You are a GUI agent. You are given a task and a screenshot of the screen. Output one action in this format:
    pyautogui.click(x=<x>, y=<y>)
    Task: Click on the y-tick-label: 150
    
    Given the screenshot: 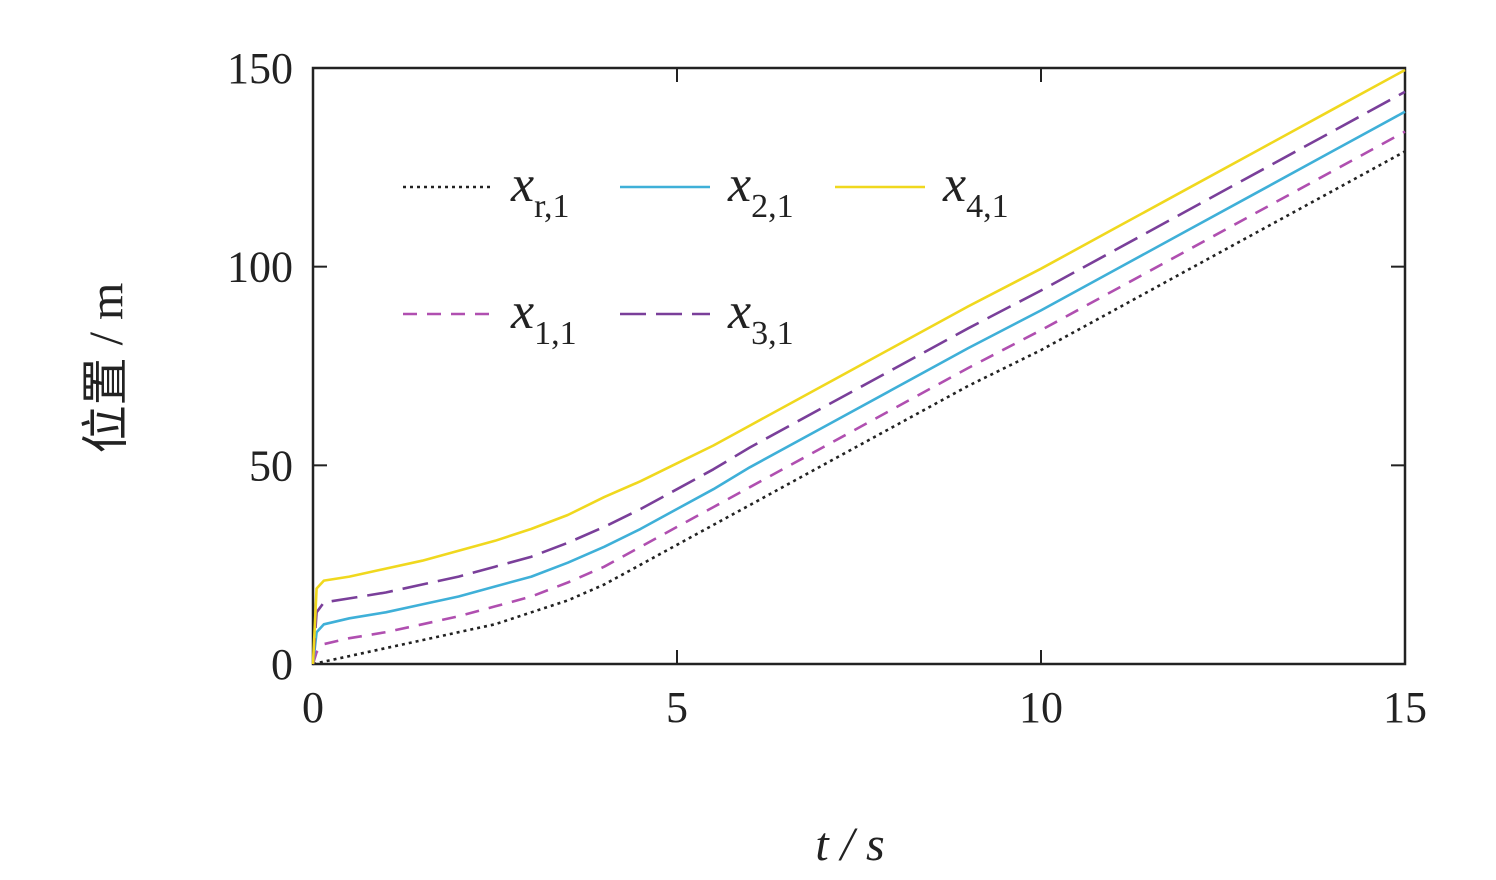 What is the action you would take?
    pyautogui.click(x=260, y=68)
    